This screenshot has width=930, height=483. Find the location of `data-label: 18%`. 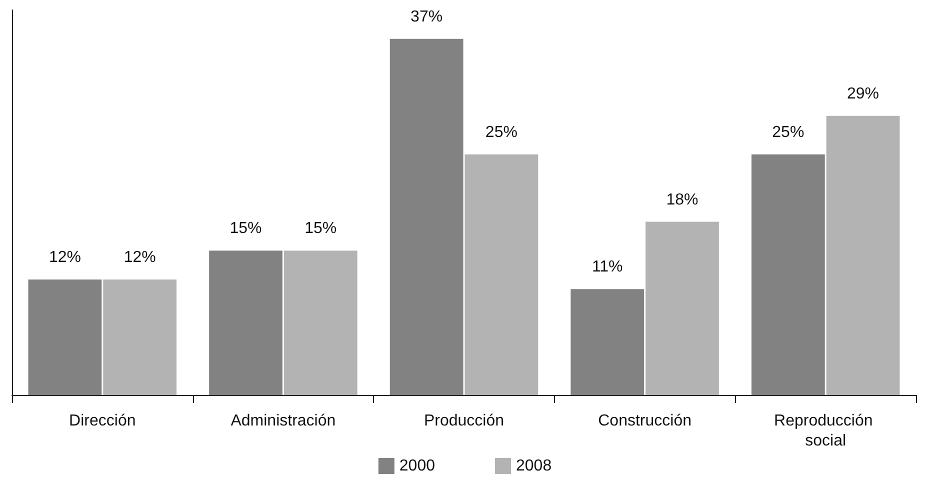

data-label: 18% is located at coordinates (682, 199).